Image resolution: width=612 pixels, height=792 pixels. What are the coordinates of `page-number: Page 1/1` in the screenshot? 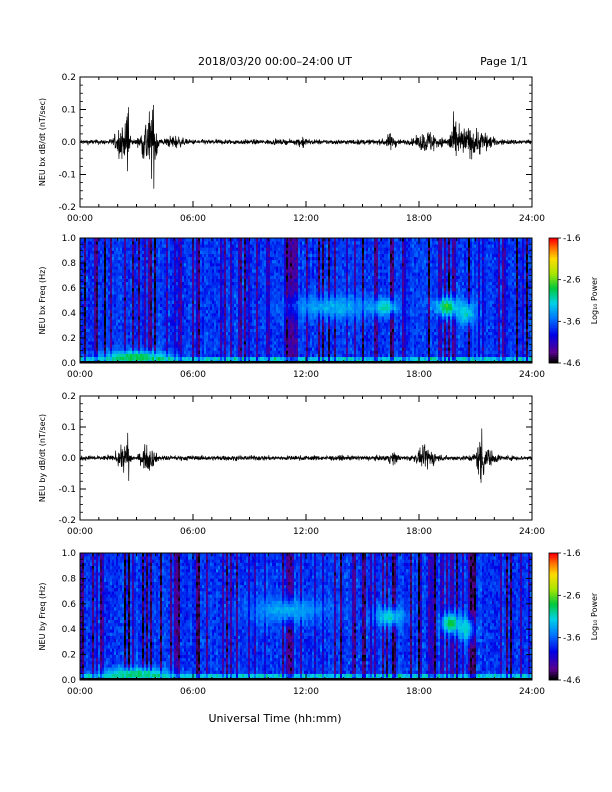 It's located at (504, 61).